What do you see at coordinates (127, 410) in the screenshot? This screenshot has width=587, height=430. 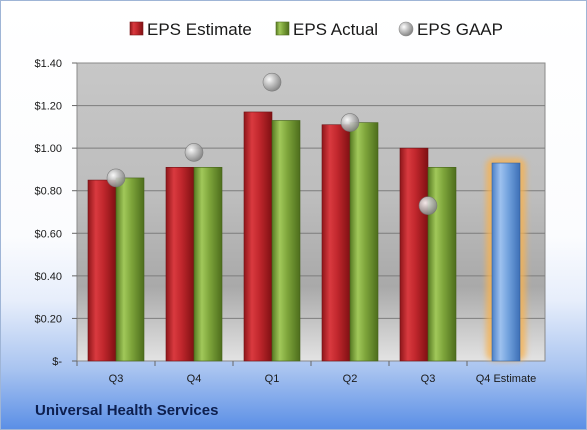 I see `company-name: Universal Health Services` at bounding box center [127, 410].